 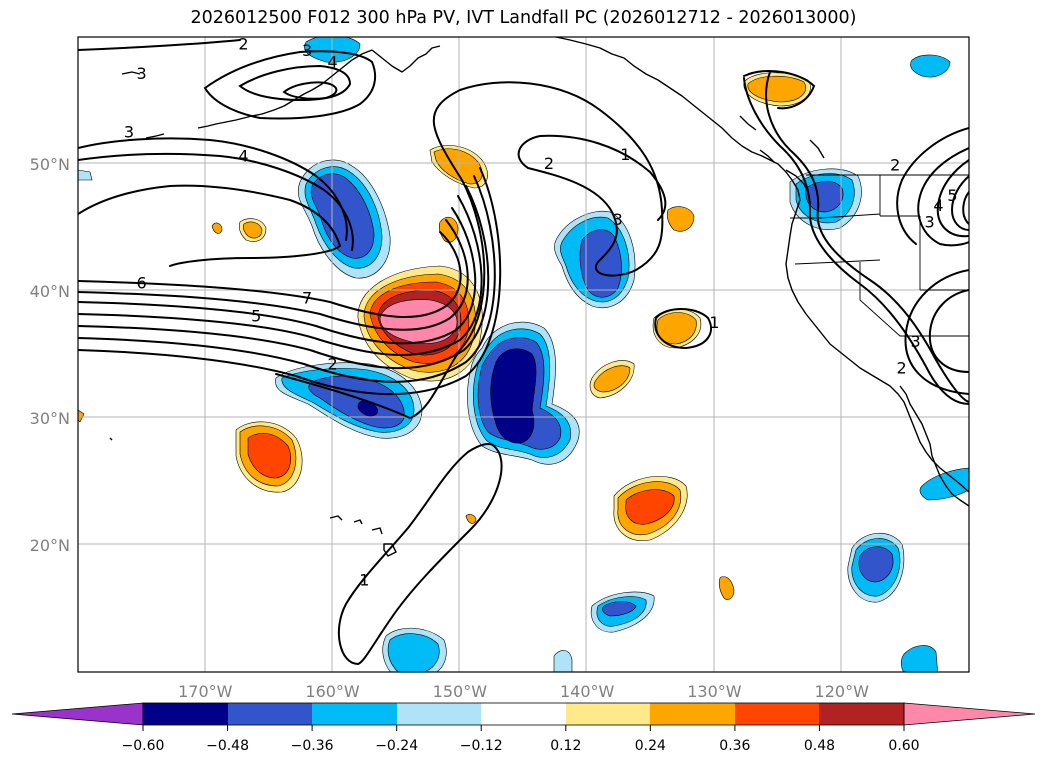 I want to click on colorbar-tick-label: 0.48, so click(x=819, y=746).